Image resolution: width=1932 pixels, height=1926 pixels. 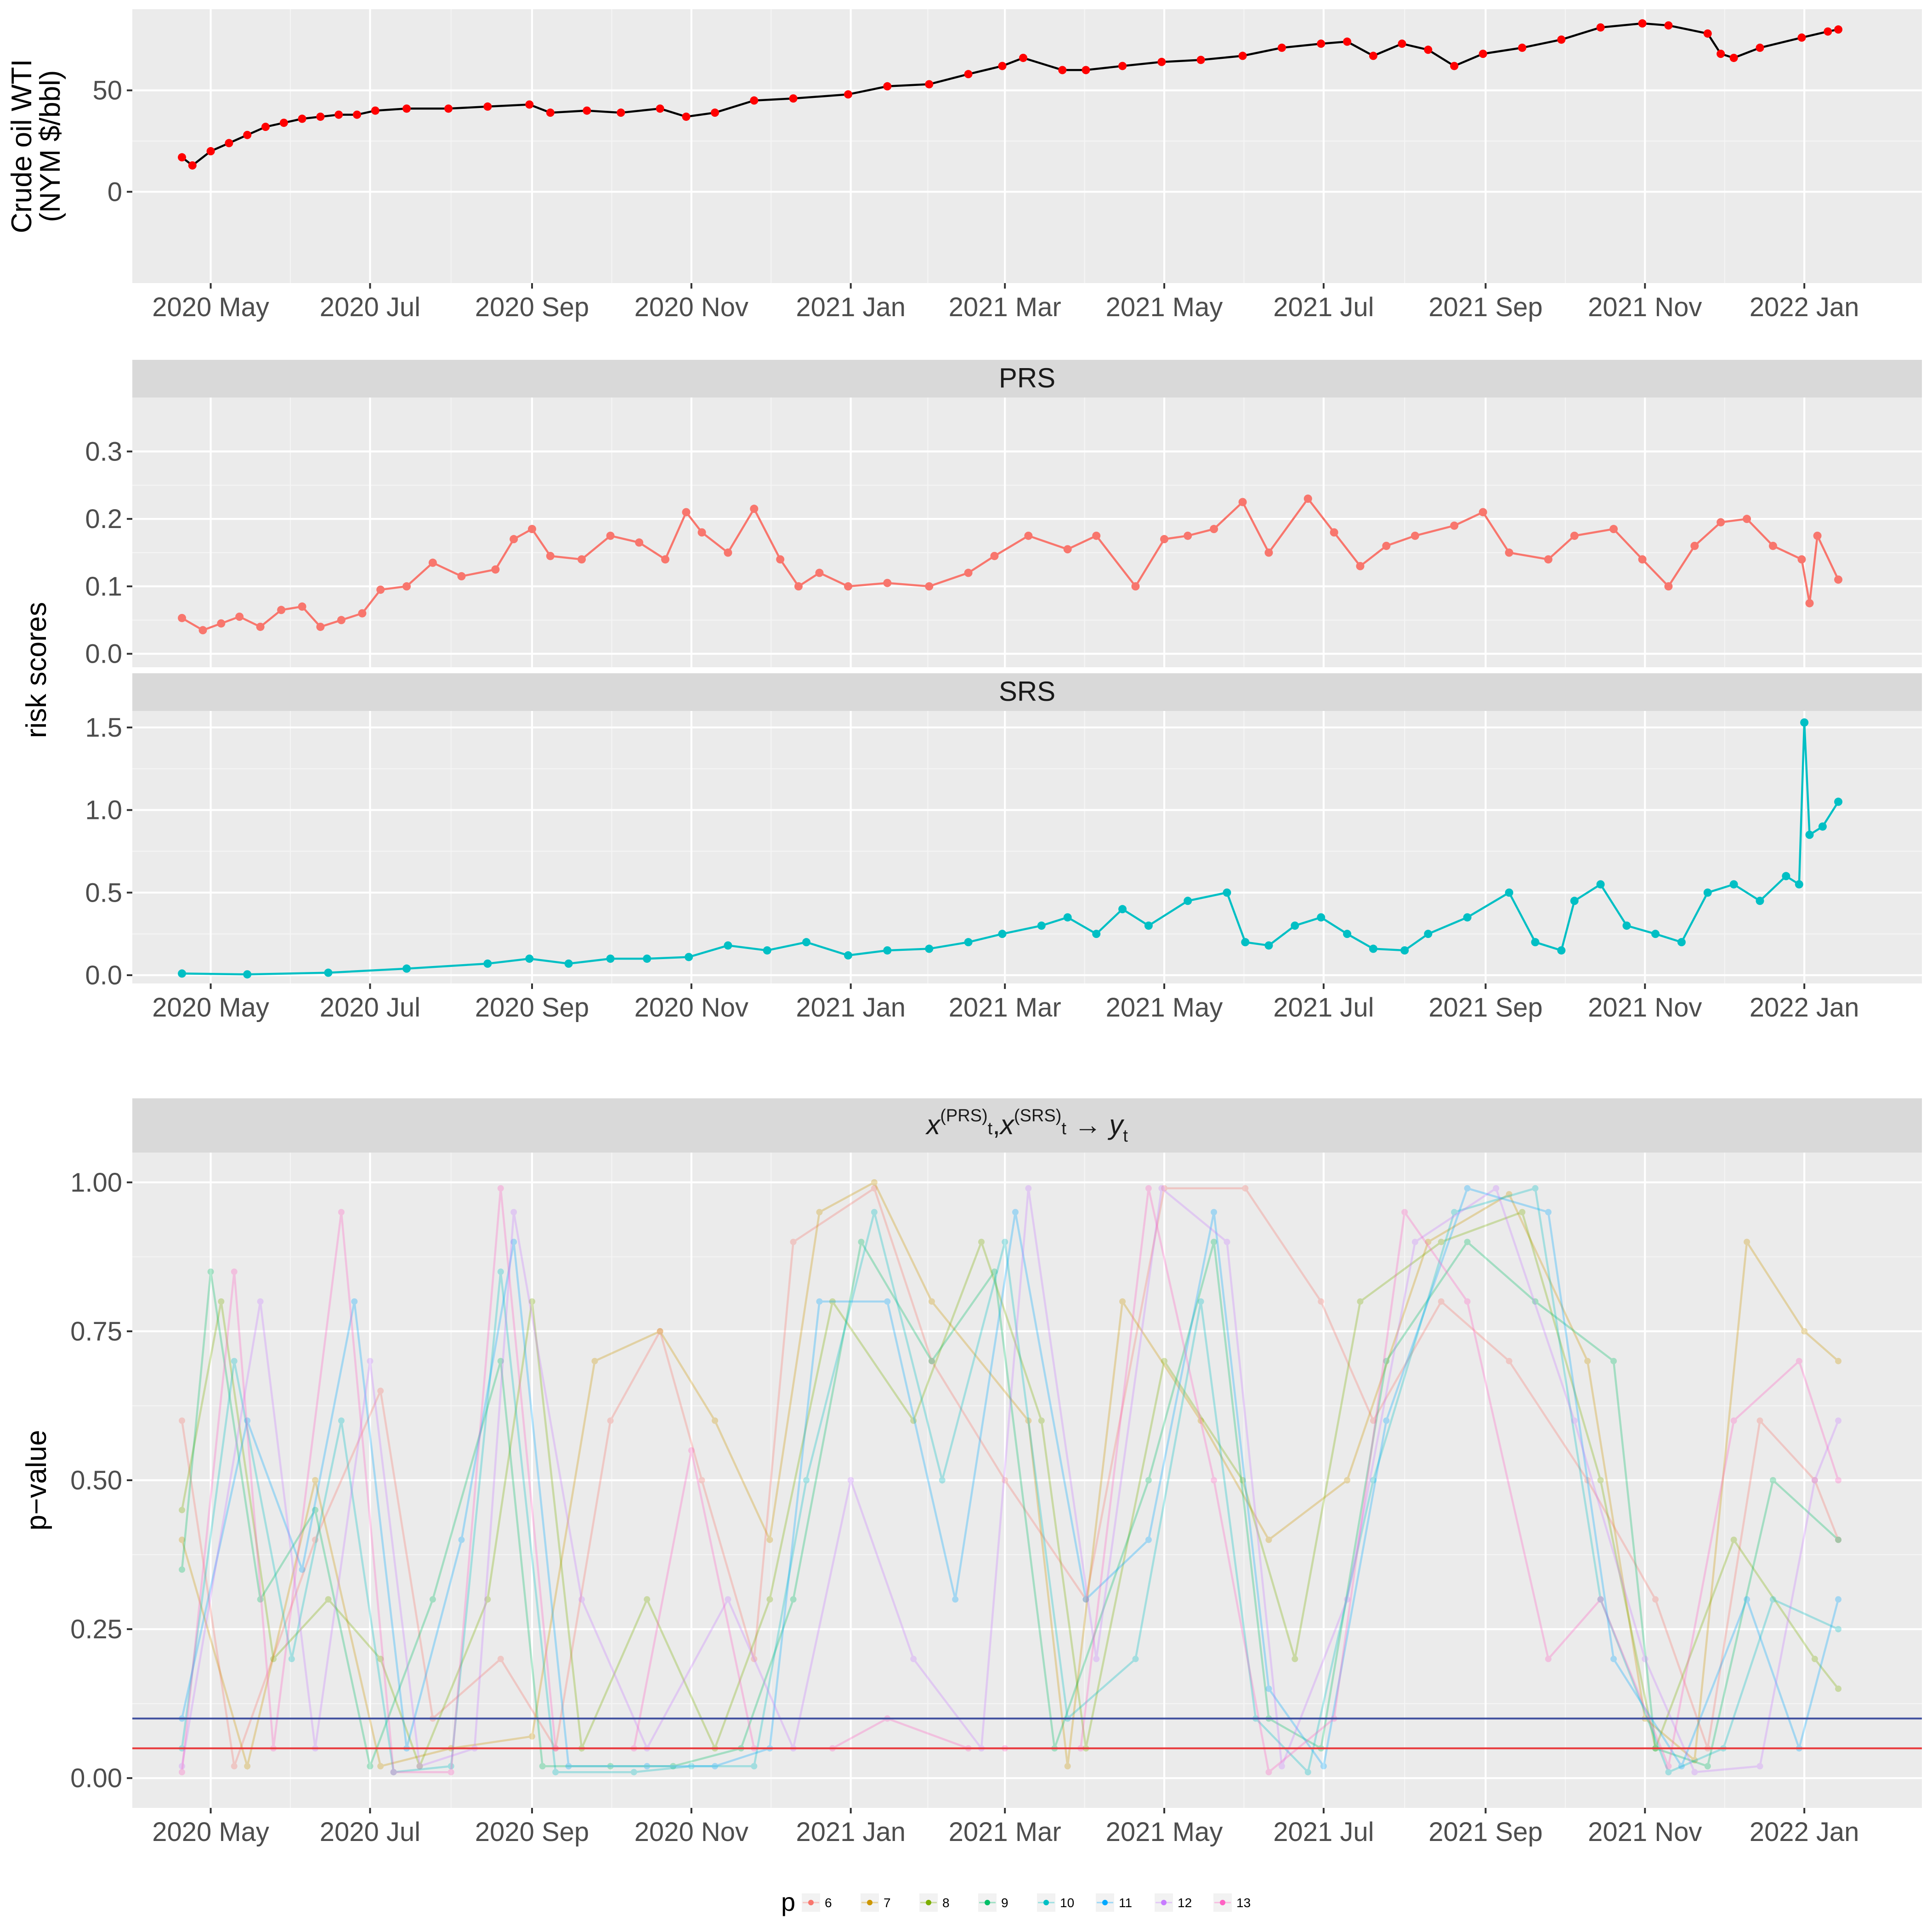 What do you see at coordinates (103, 810) in the screenshot?
I see `risk-panel-SRS-y-tick-label: 1.0` at bounding box center [103, 810].